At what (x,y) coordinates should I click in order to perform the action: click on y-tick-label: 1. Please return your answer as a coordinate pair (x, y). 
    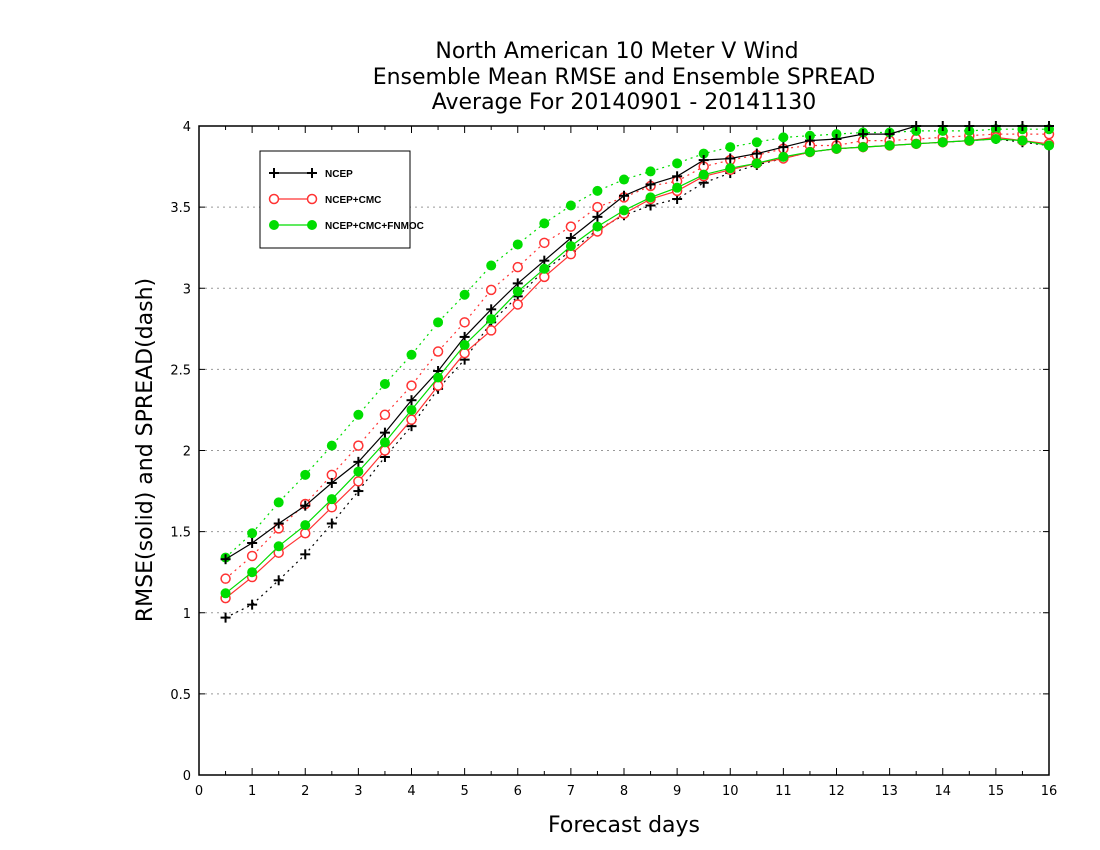
    Looking at the image, I should click on (187, 614).